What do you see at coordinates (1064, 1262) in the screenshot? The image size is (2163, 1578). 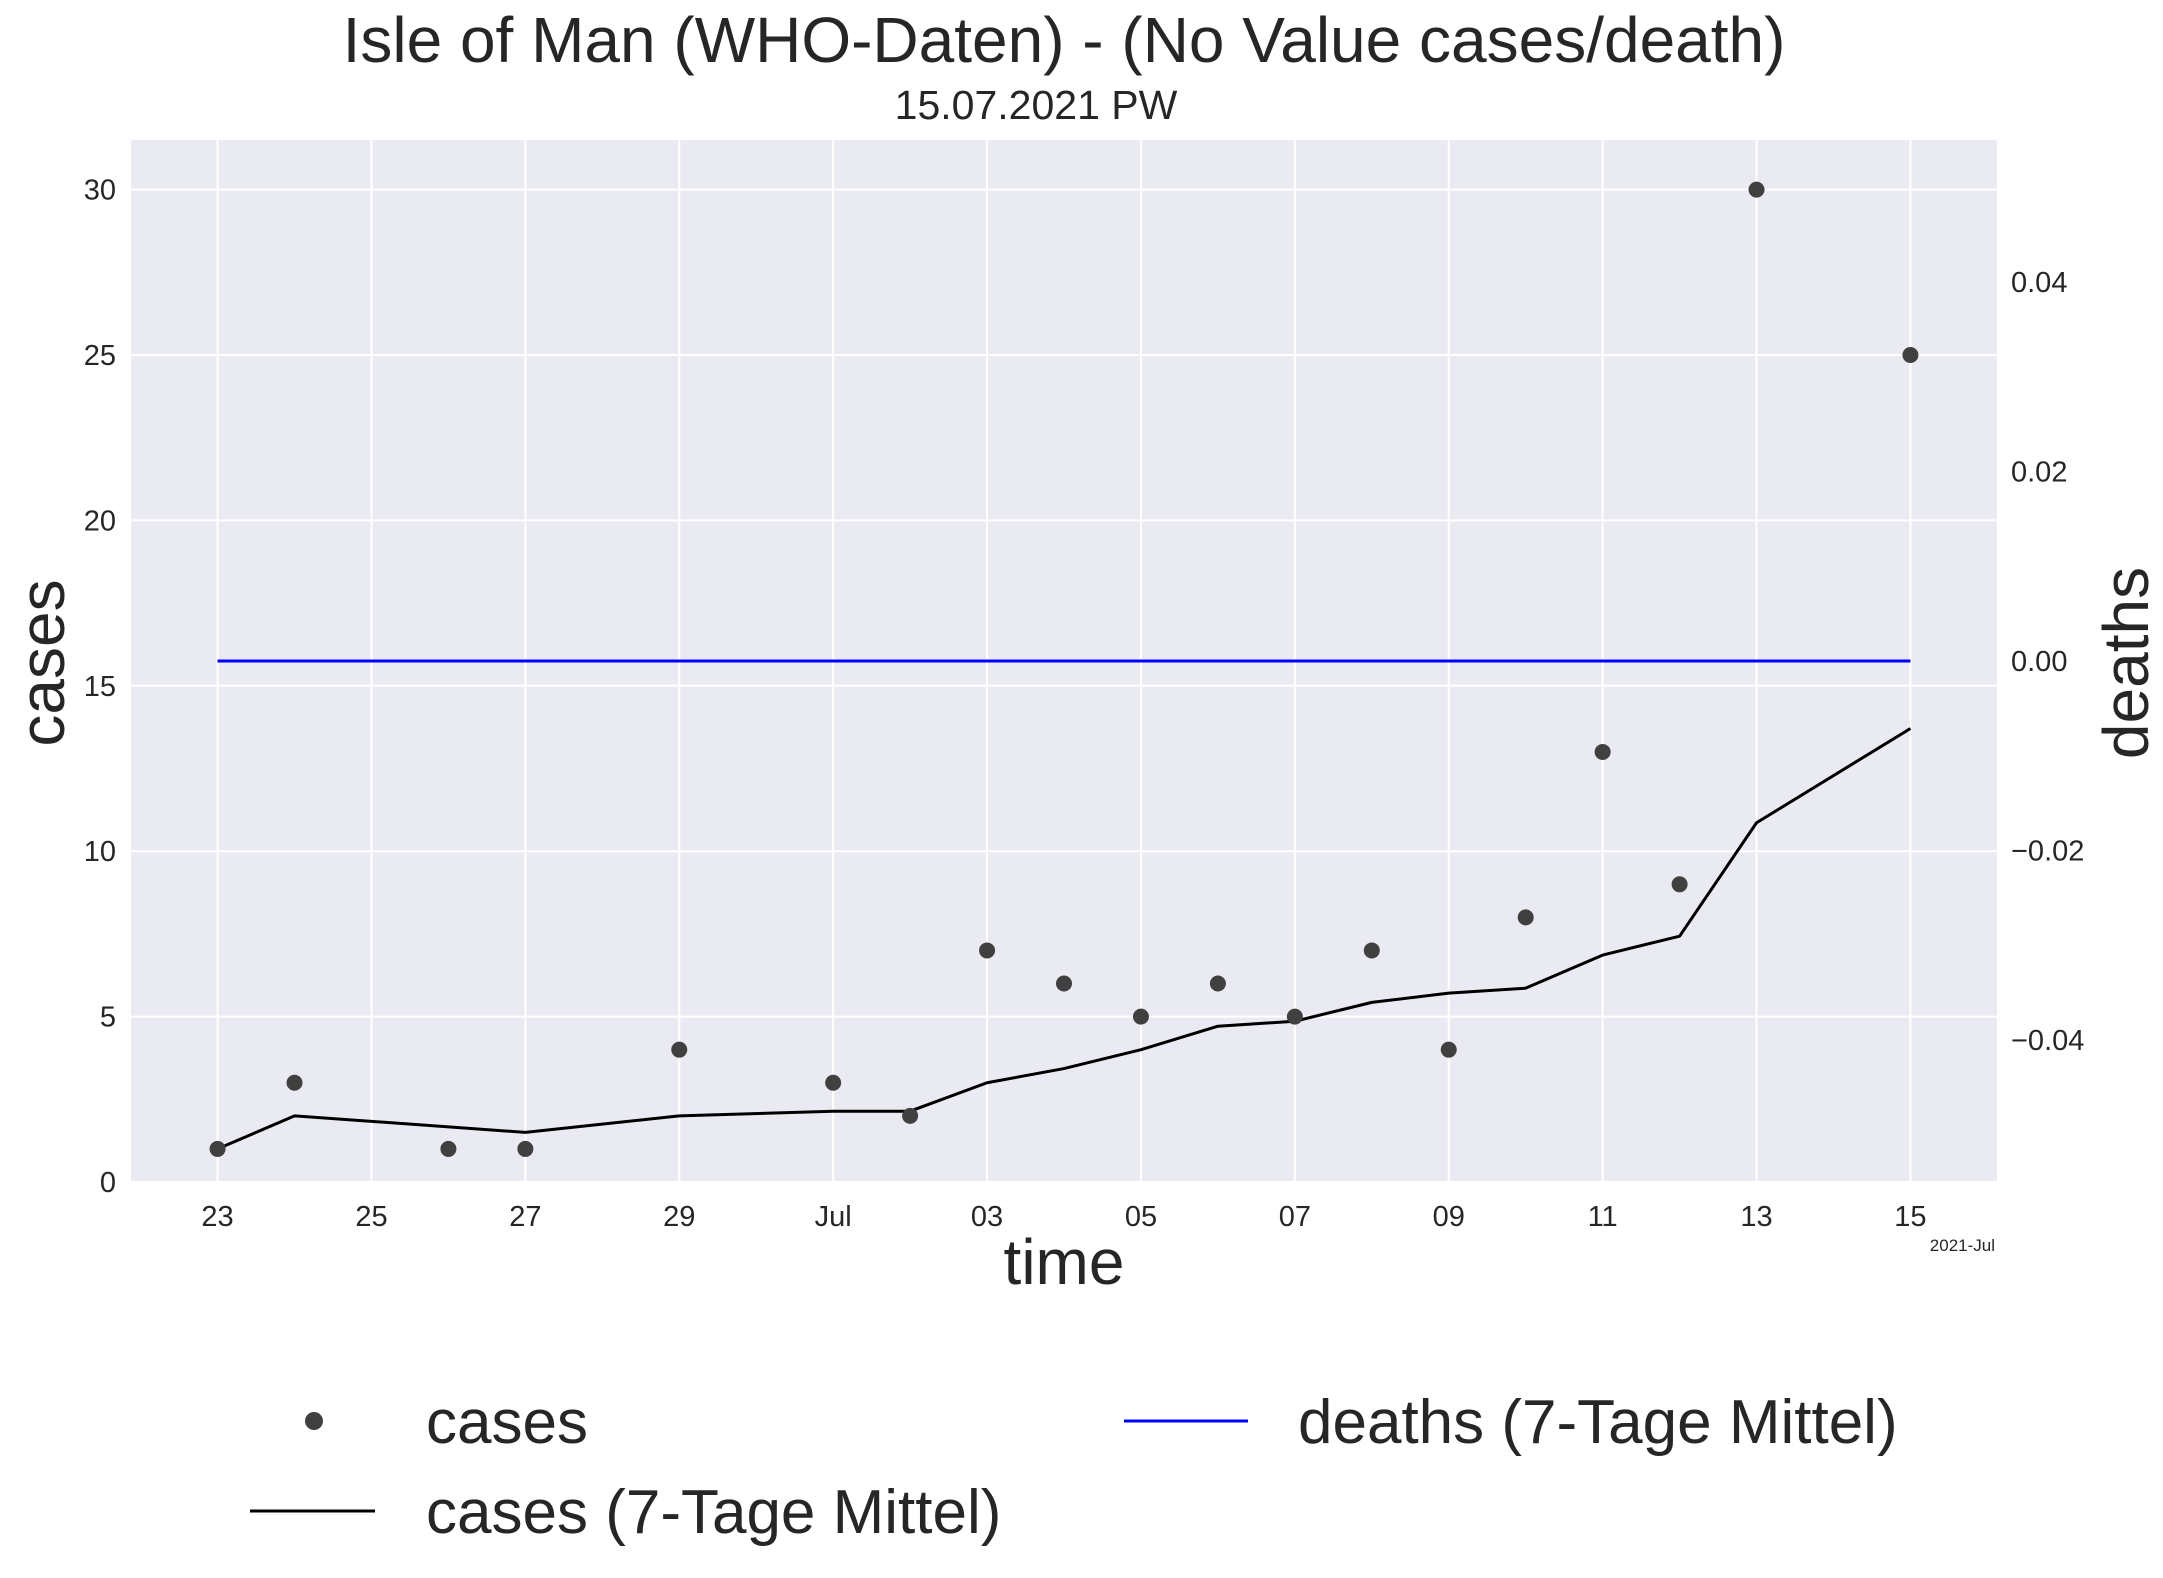 I see `x-axis-label: time` at bounding box center [1064, 1262].